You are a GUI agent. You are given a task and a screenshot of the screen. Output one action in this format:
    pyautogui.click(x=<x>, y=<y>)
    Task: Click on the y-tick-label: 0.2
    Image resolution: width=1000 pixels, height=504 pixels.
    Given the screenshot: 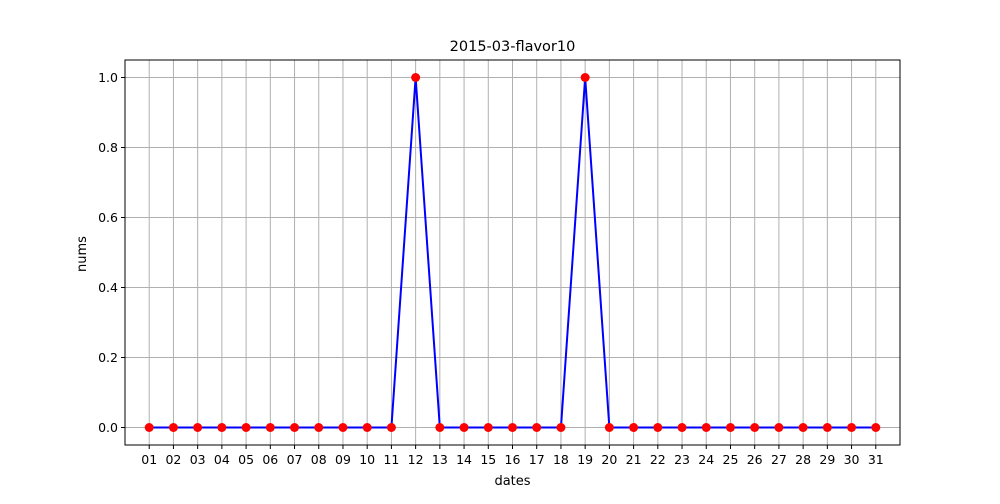 What is the action you would take?
    pyautogui.click(x=108, y=357)
    